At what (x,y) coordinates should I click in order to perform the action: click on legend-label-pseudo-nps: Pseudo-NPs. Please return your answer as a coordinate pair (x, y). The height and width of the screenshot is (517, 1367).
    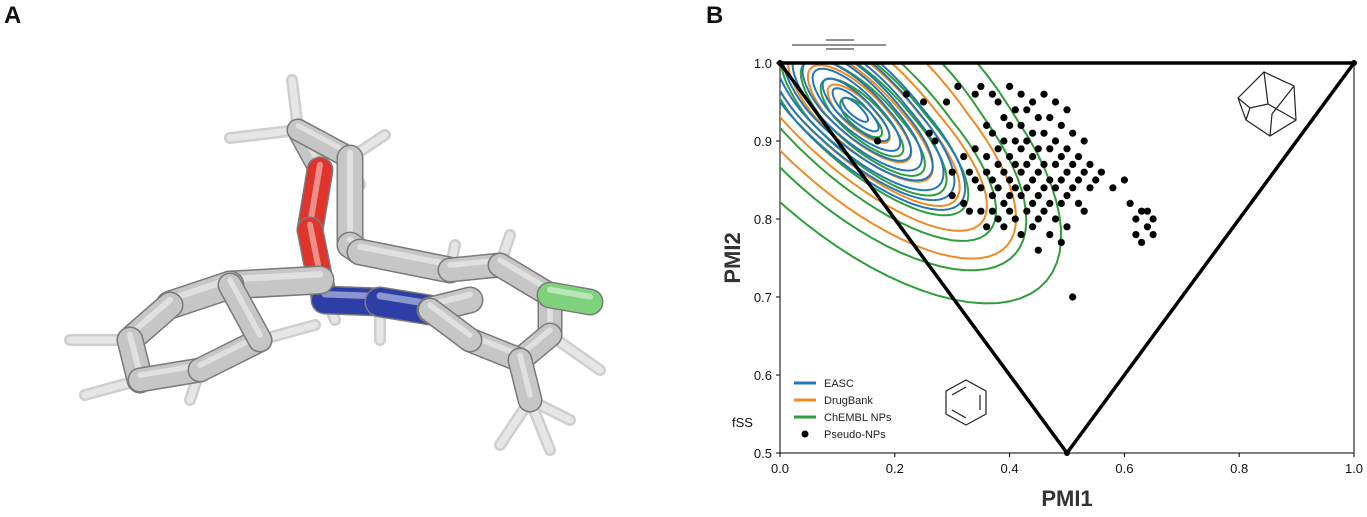
    Looking at the image, I should click on (855, 435).